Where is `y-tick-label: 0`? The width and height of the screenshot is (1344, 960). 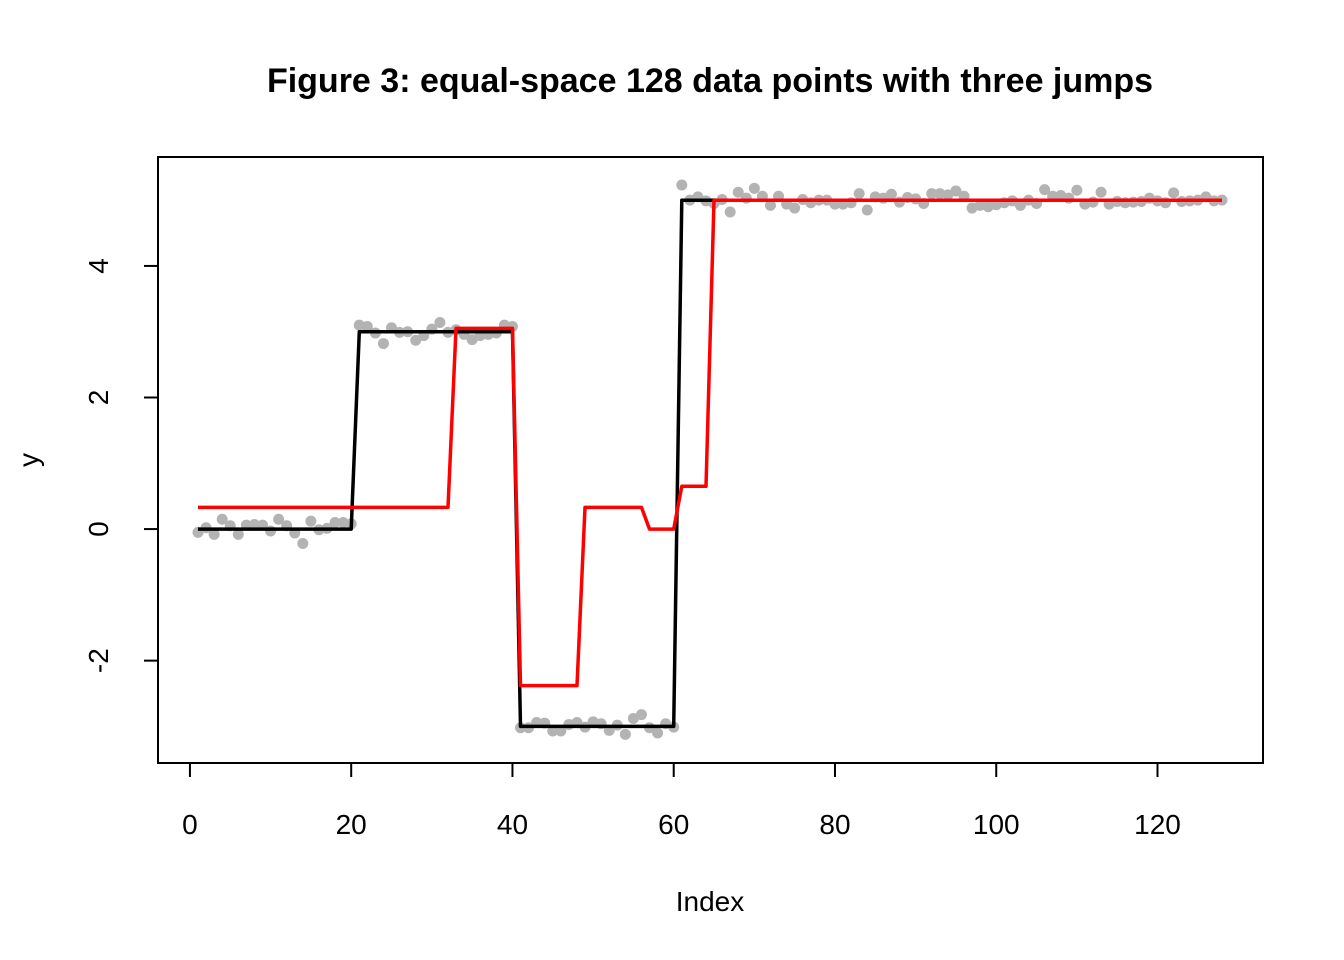 y-tick-label: 0 is located at coordinates (98, 529).